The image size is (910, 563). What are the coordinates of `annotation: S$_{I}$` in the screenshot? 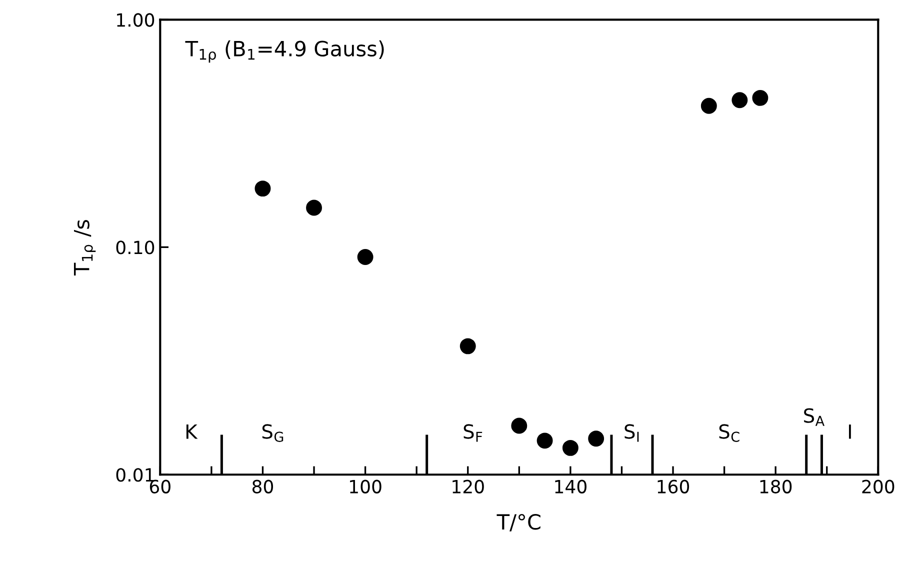 It's located at (631, 433).